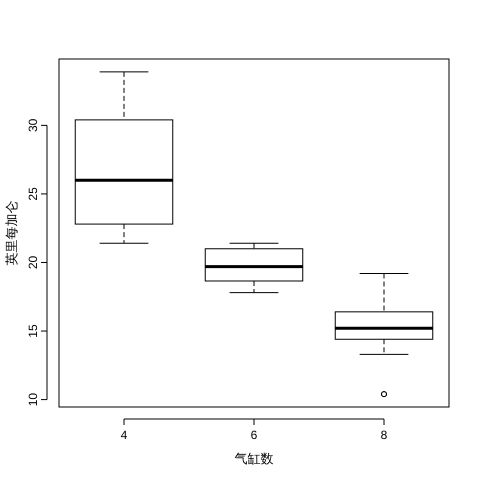 The height and width of the screenshot is (480, 480). Describe the element at coordinates (33, 331) in the screenshot. I see `y-tick-label: 15` at that location.